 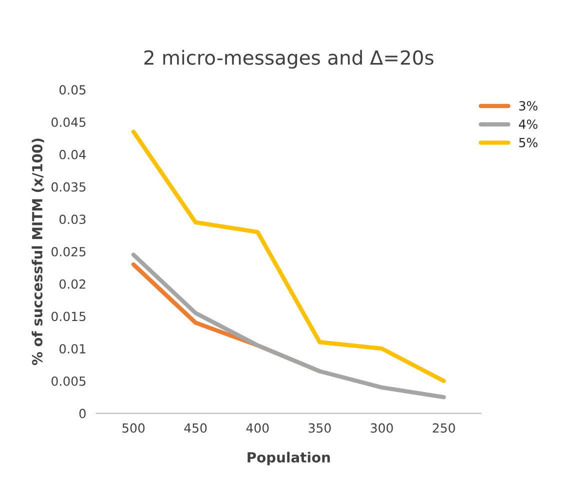 I want to click on y-tick-label: 0.045, so click(x=69, y=122).